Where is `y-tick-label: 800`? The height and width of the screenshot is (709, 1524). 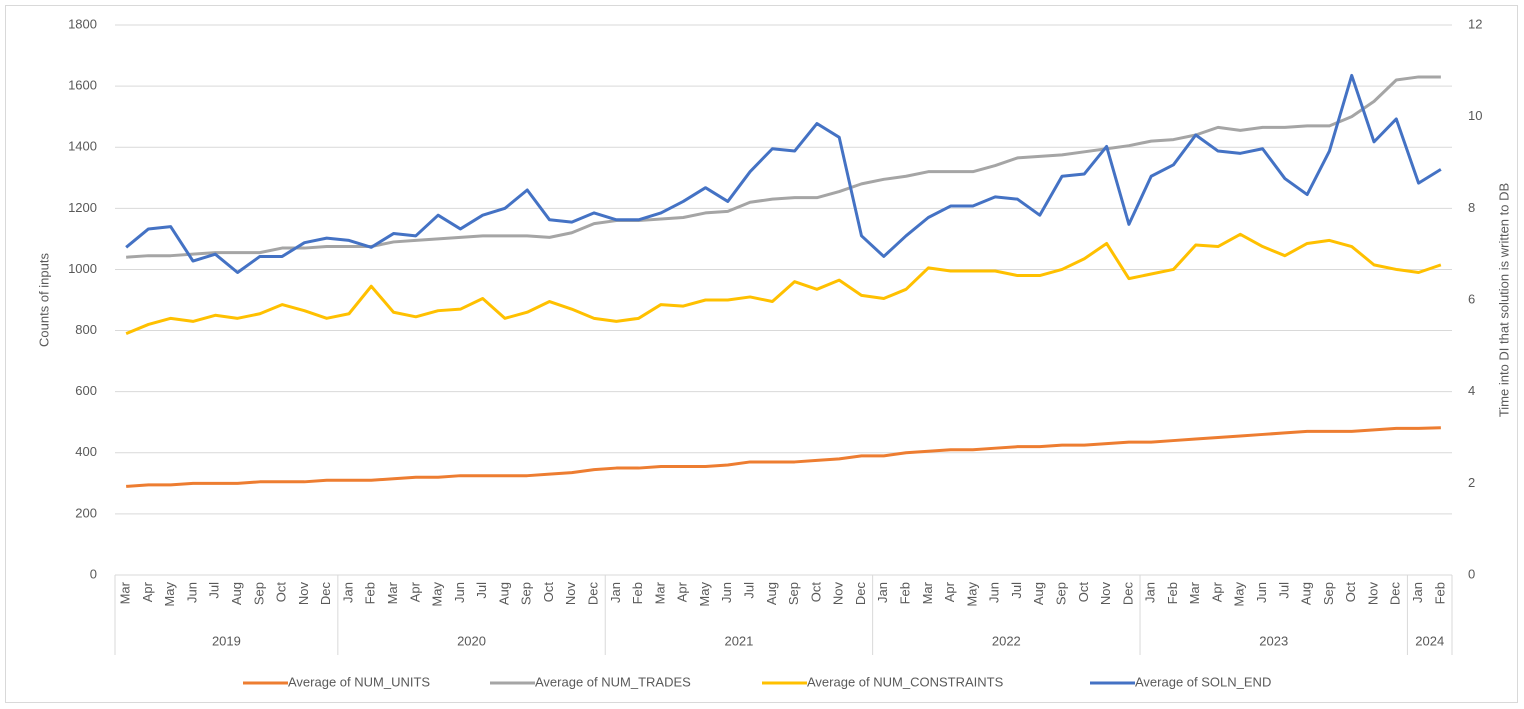 y-tick-label: 800 is located at coordinates (86, 329).